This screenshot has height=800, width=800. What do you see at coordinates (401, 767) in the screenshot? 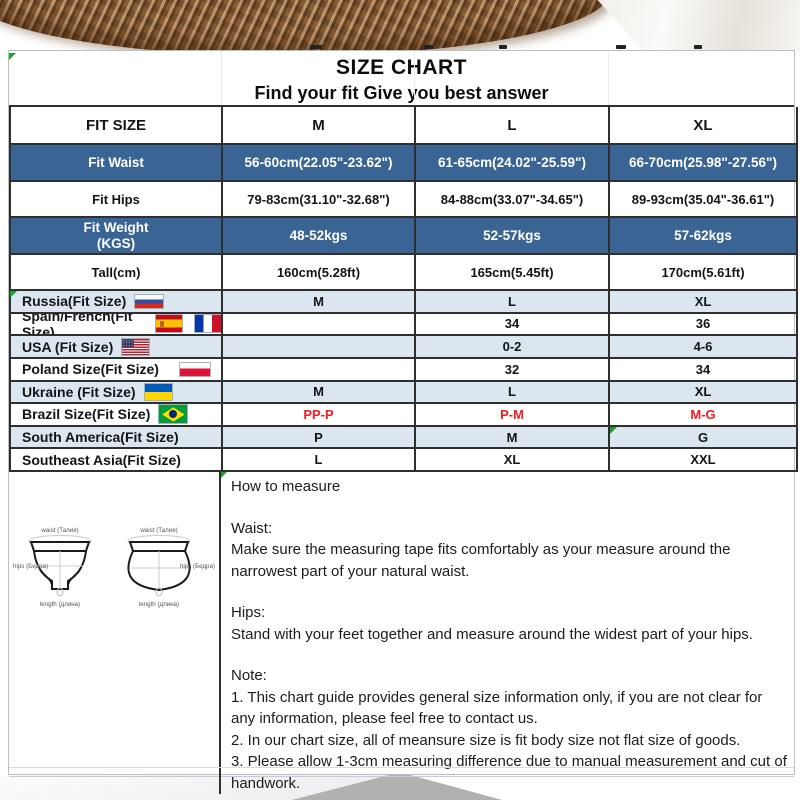
I see `bottom-gridline` at bounding box center [401, 767].